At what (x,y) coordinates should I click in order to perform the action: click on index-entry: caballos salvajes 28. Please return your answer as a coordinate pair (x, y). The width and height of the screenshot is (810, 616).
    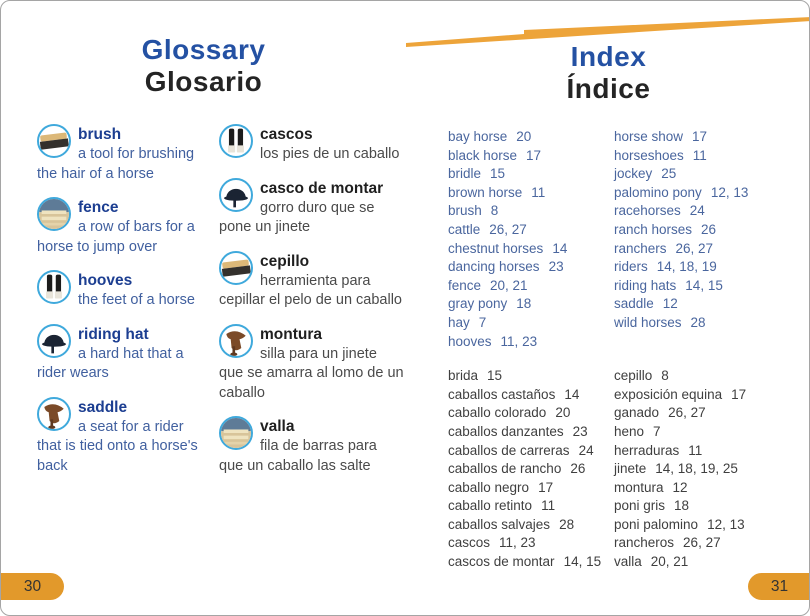
    Looking at the image, I should click on (531, 525).